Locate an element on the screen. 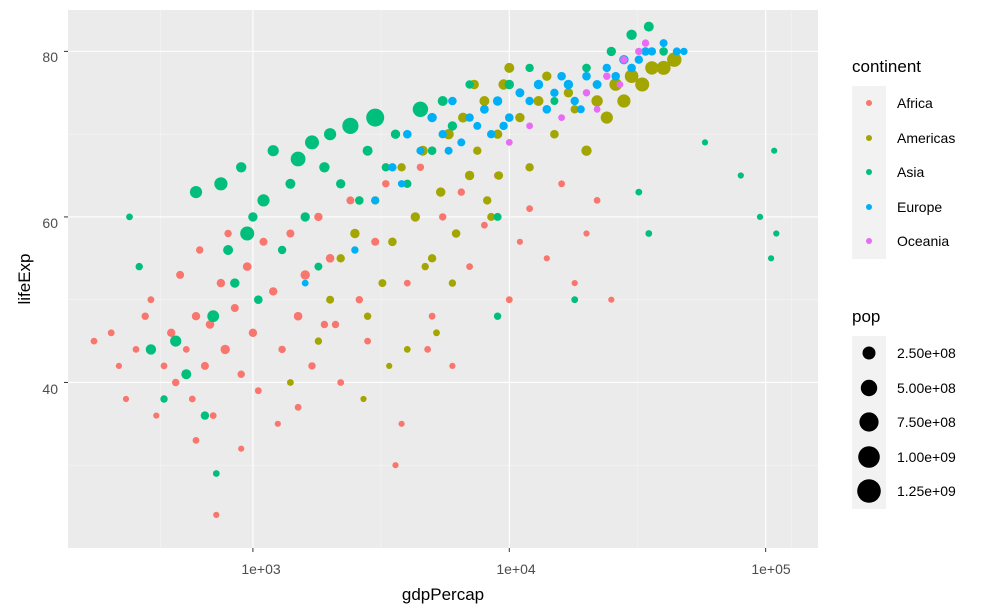  size-legend-label-4: 1.00e+09 is located at coordinates (926, 457).